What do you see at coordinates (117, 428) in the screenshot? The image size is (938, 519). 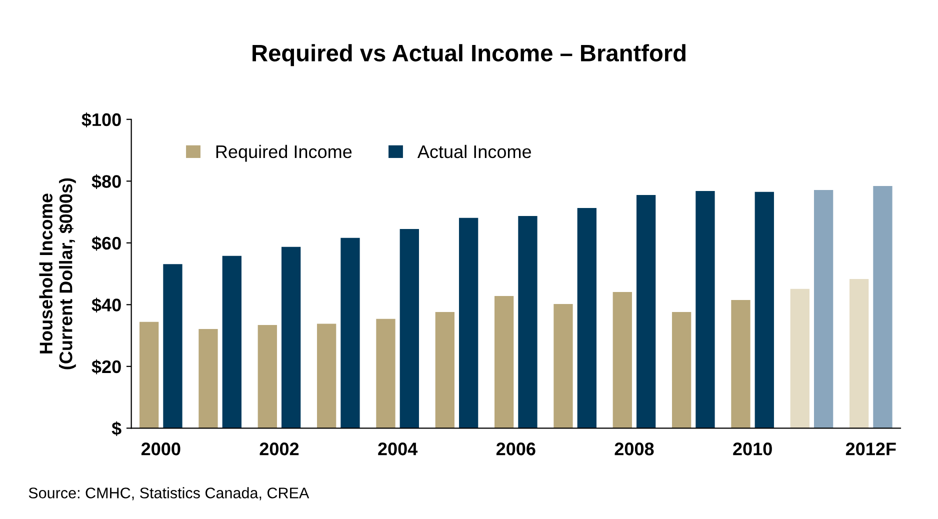 I see `y-tick-label: $` at bounding box center [117, 428].